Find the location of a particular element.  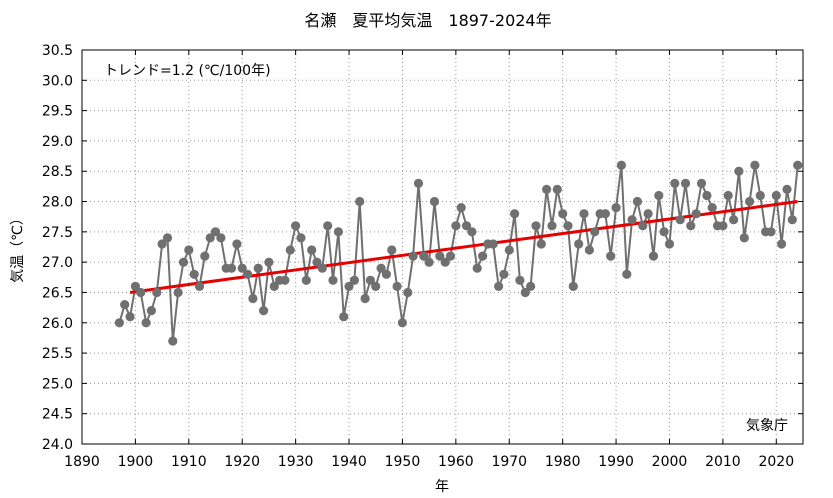

y-tick-label: 30.0 is located at coordinates (57, 81).